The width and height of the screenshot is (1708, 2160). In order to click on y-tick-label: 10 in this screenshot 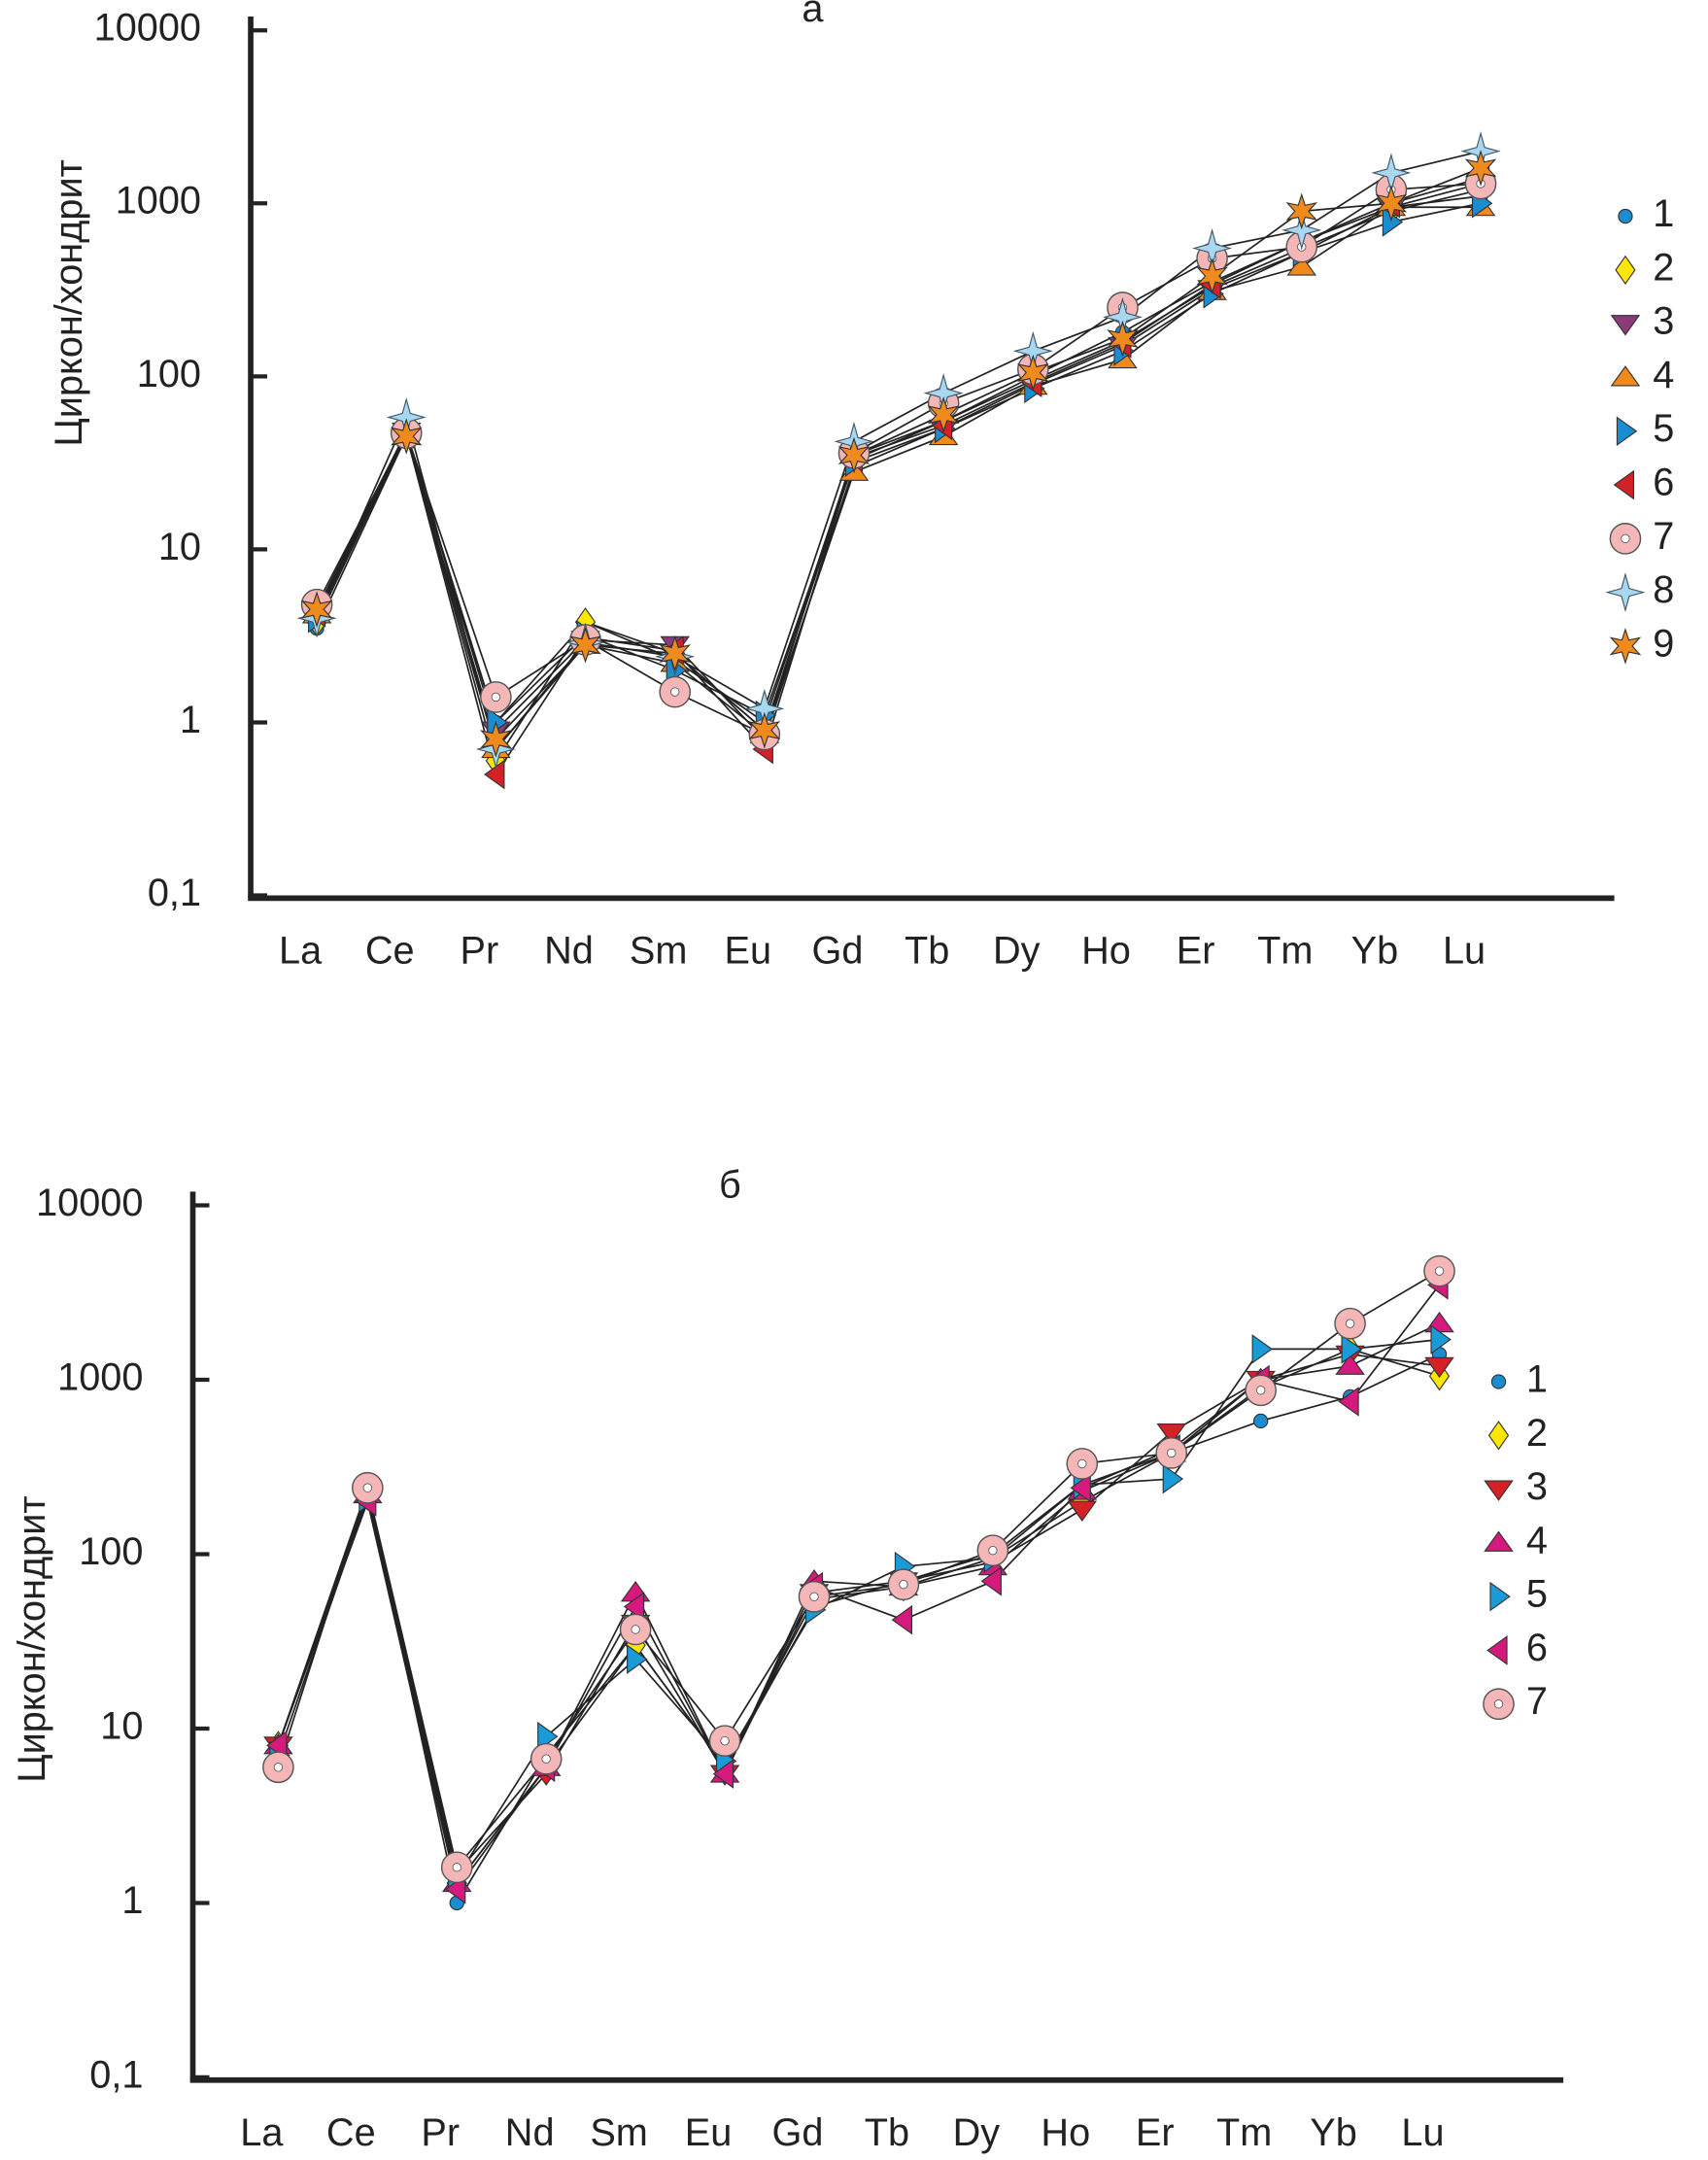, I will do `click(179, 547)`.